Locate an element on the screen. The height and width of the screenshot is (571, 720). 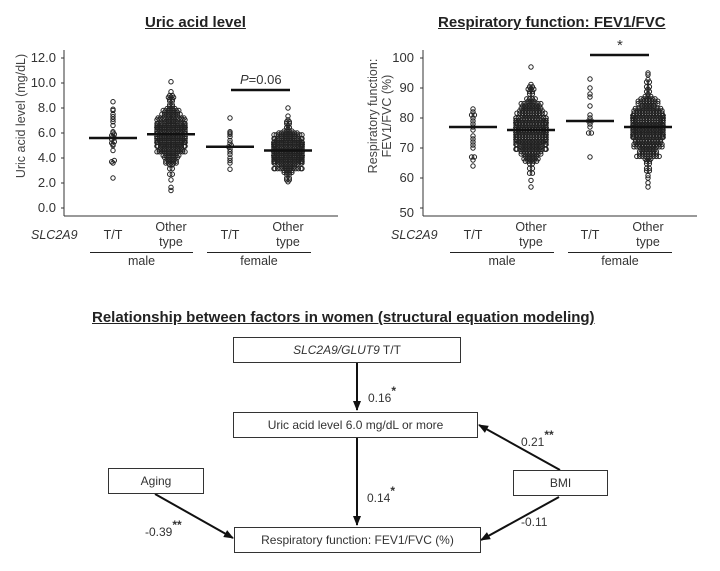
uric-gene-label: SLC2A9 is located at coordinates (54, 235).